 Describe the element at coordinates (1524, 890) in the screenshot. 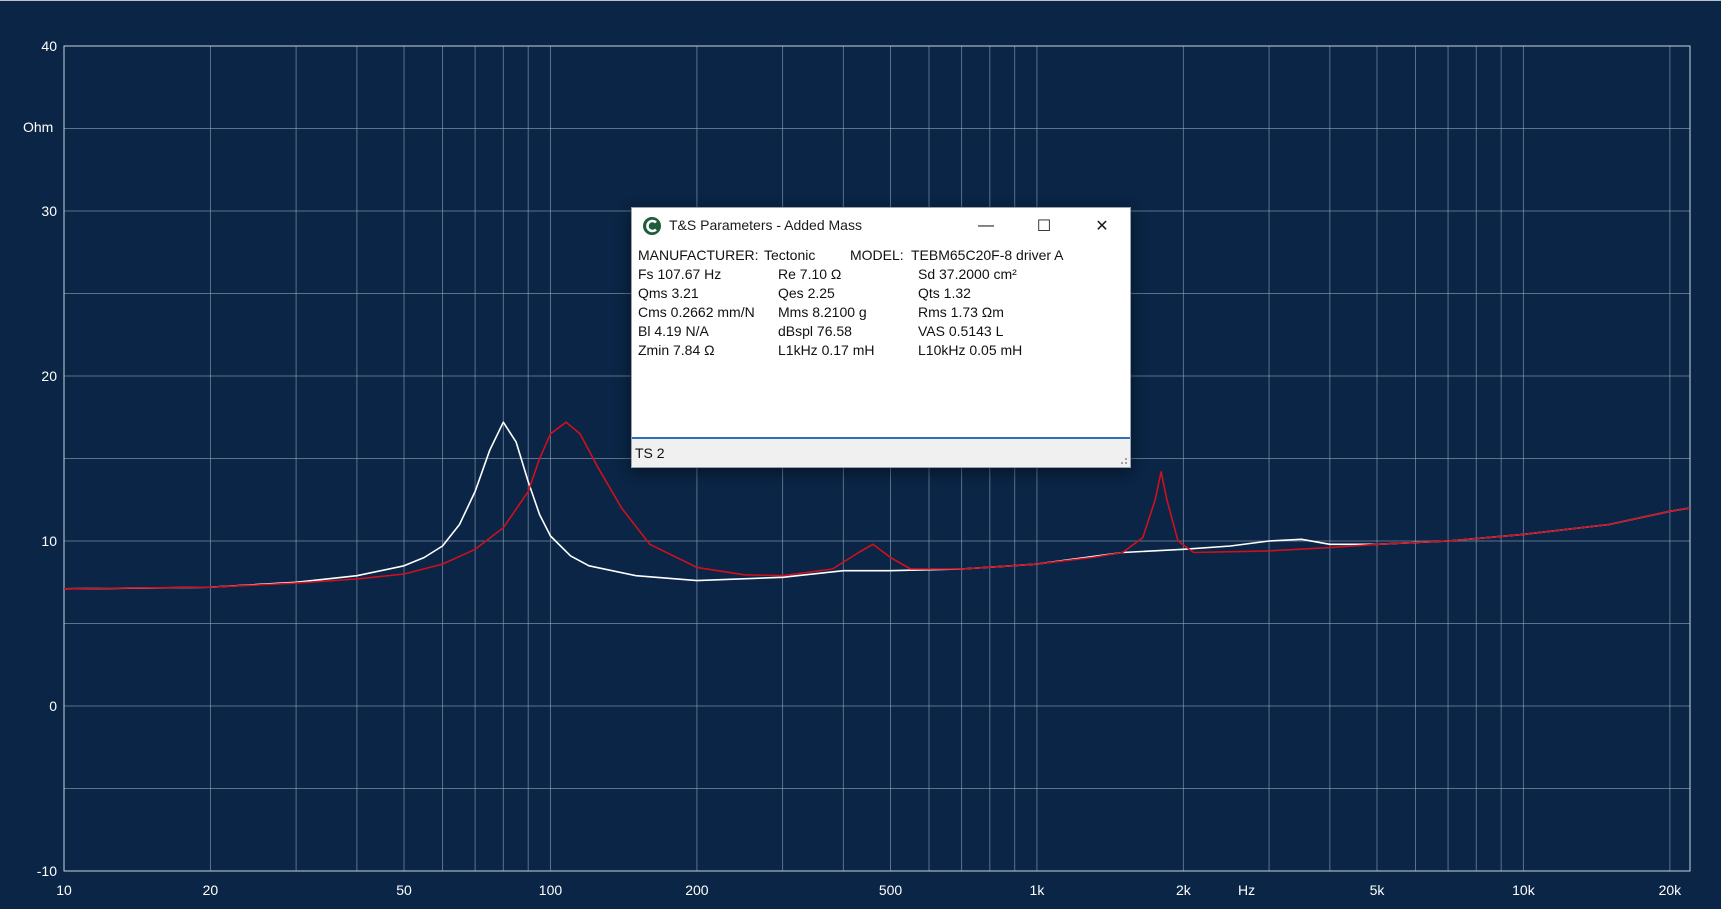

I see `x-tick-label: 10k` at that location.